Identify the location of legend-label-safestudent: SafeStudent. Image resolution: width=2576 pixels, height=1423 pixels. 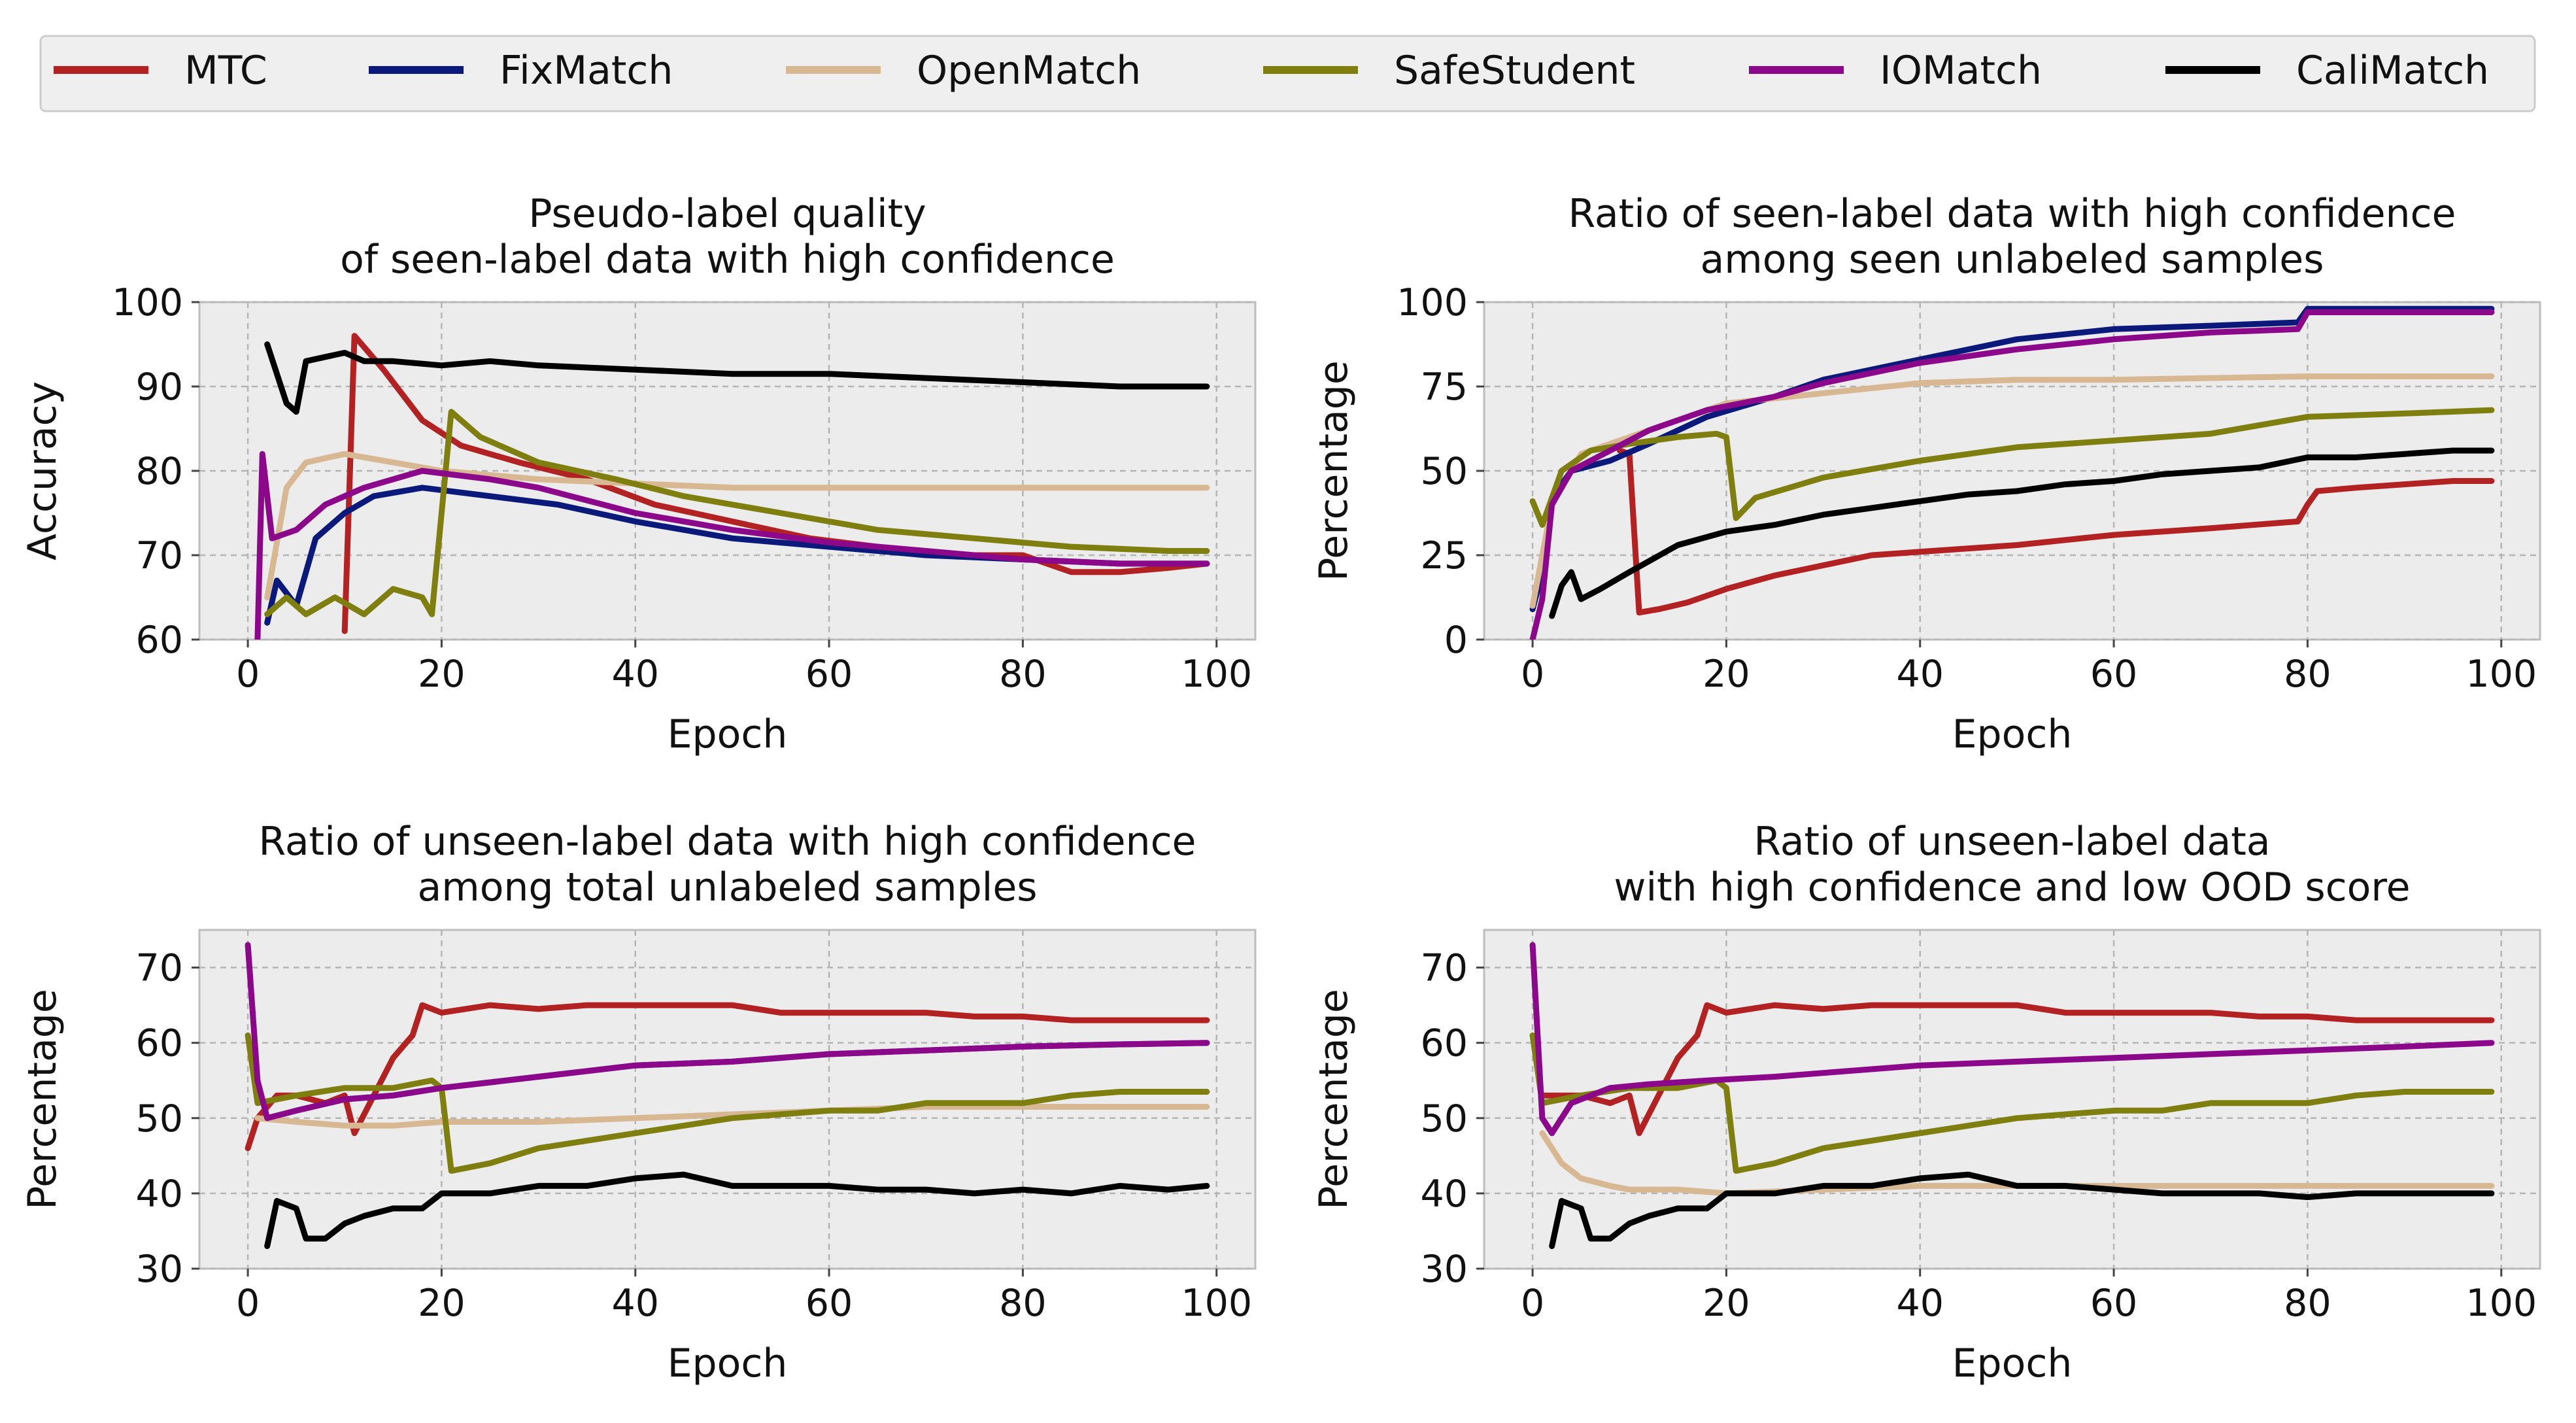
(1514, 71).